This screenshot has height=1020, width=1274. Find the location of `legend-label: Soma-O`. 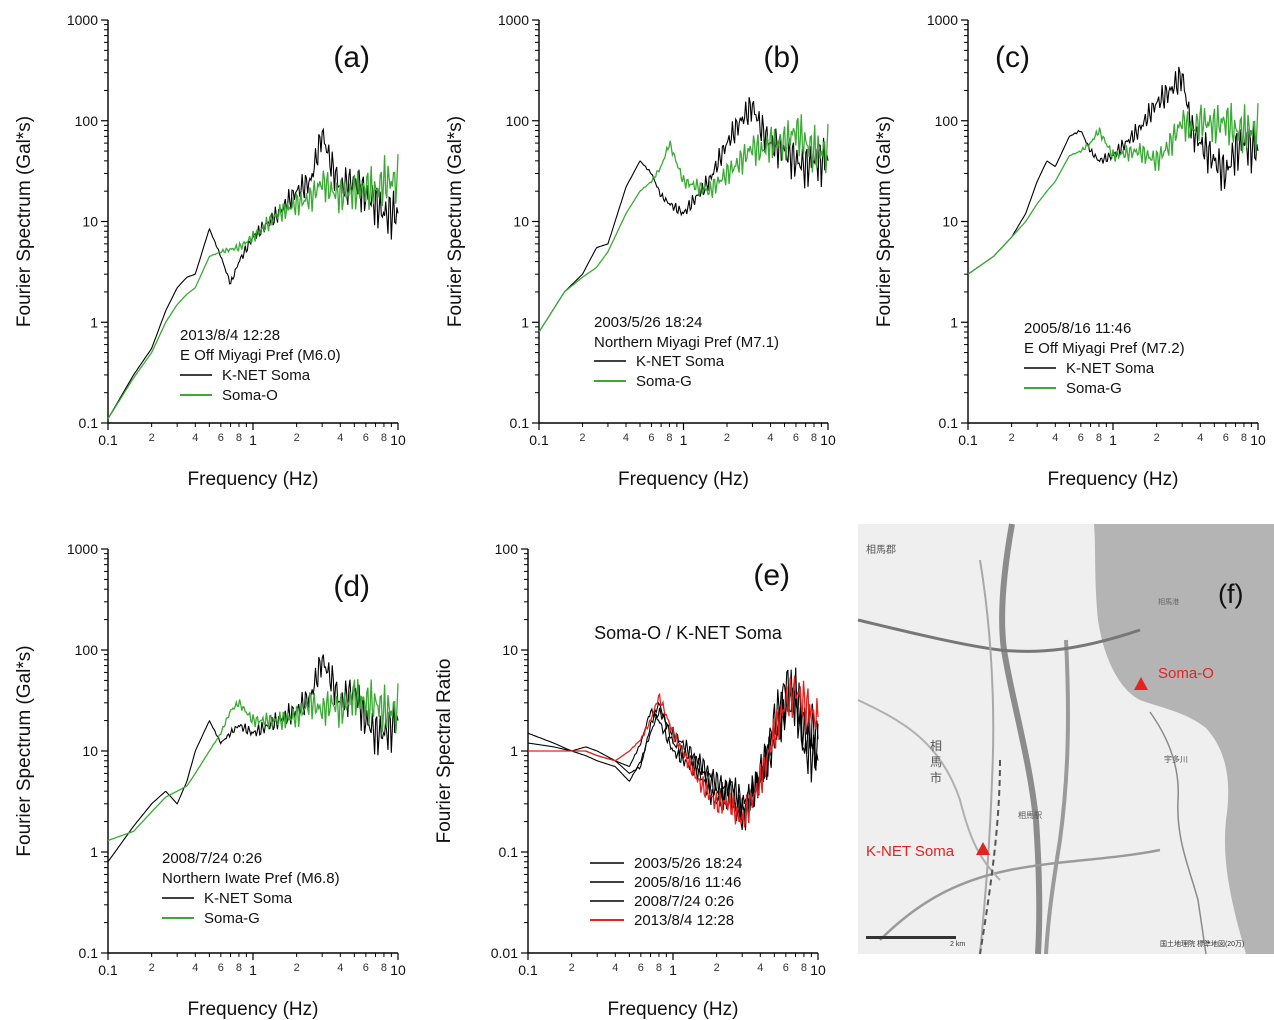

legend-label: Soma-O is located at coordinates (250, 395).